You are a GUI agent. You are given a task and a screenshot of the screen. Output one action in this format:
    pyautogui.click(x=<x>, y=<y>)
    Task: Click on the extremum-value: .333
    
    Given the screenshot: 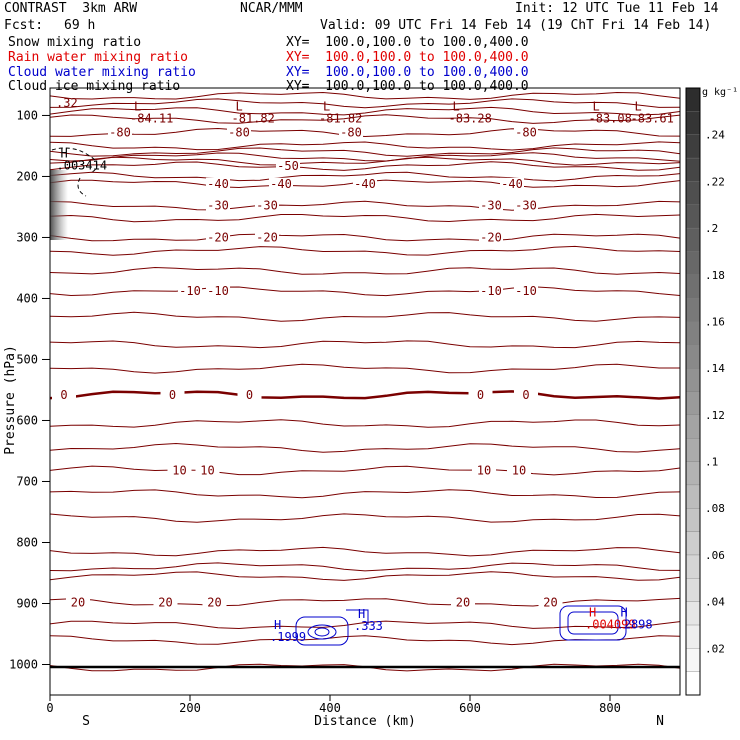 What is the action you would take?
    pyautogui.click(x=368, y=626)
    